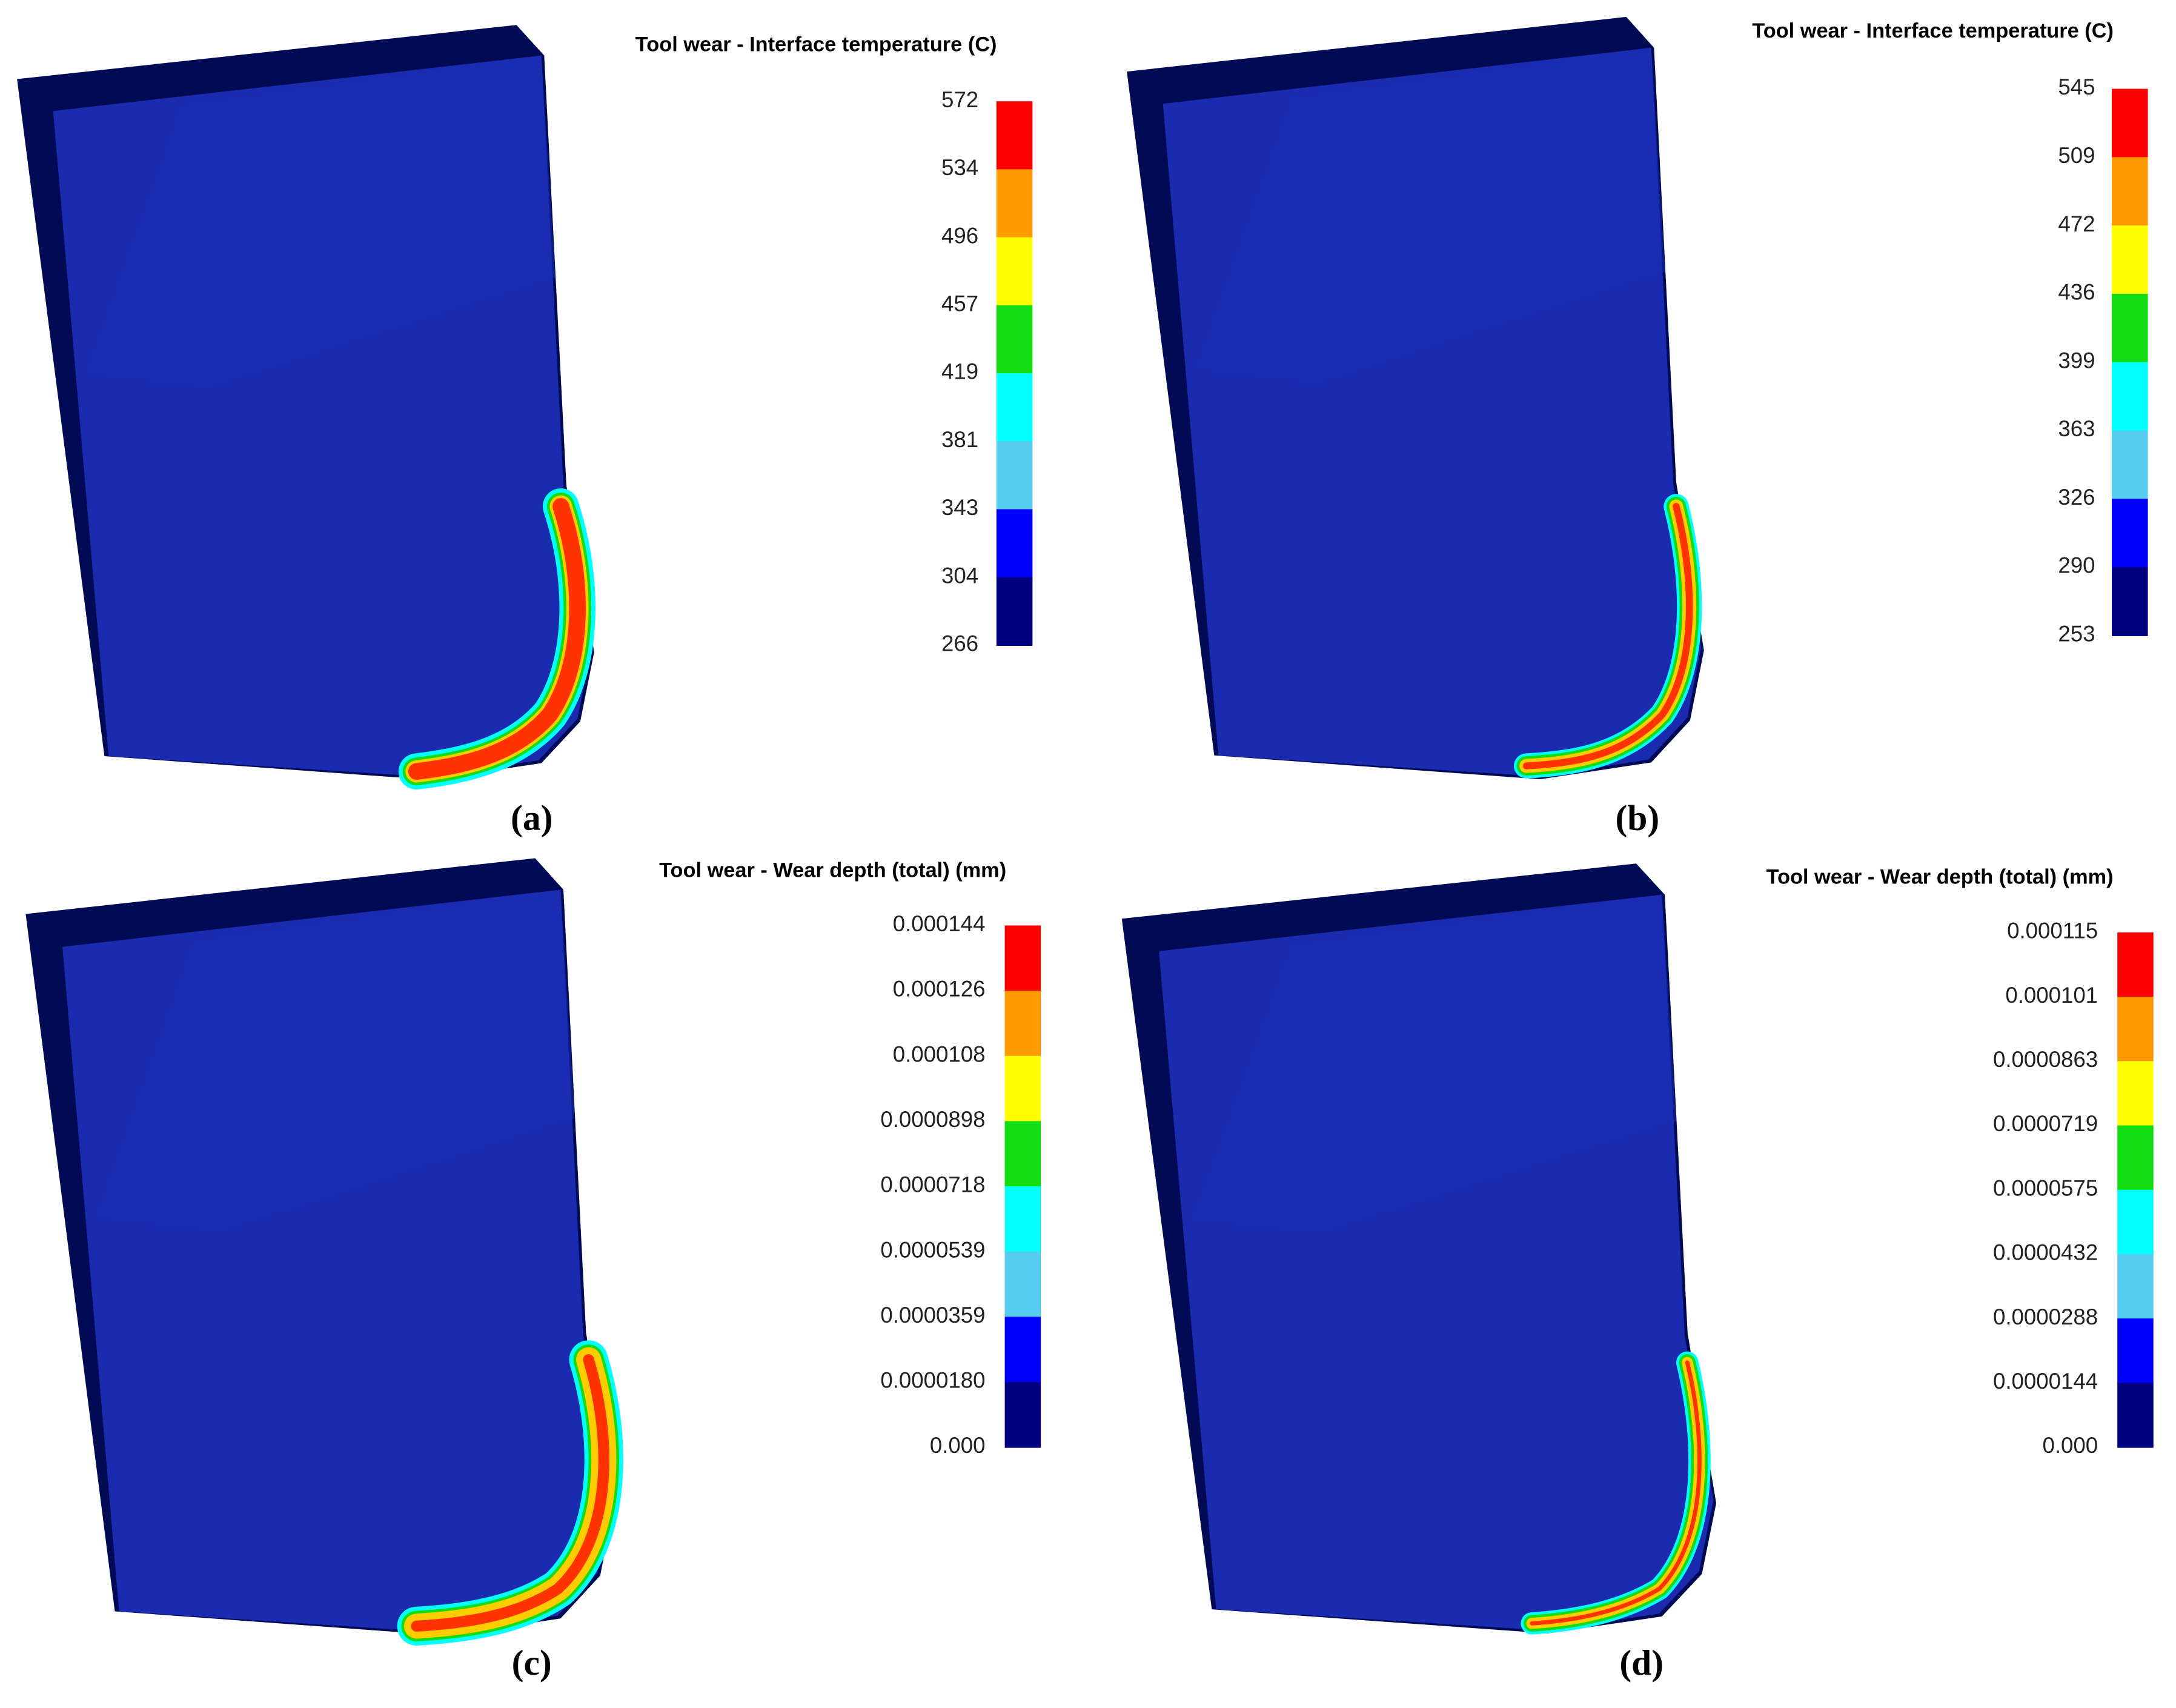  I want to click on colorbar-label: 534, so click(959, 167).